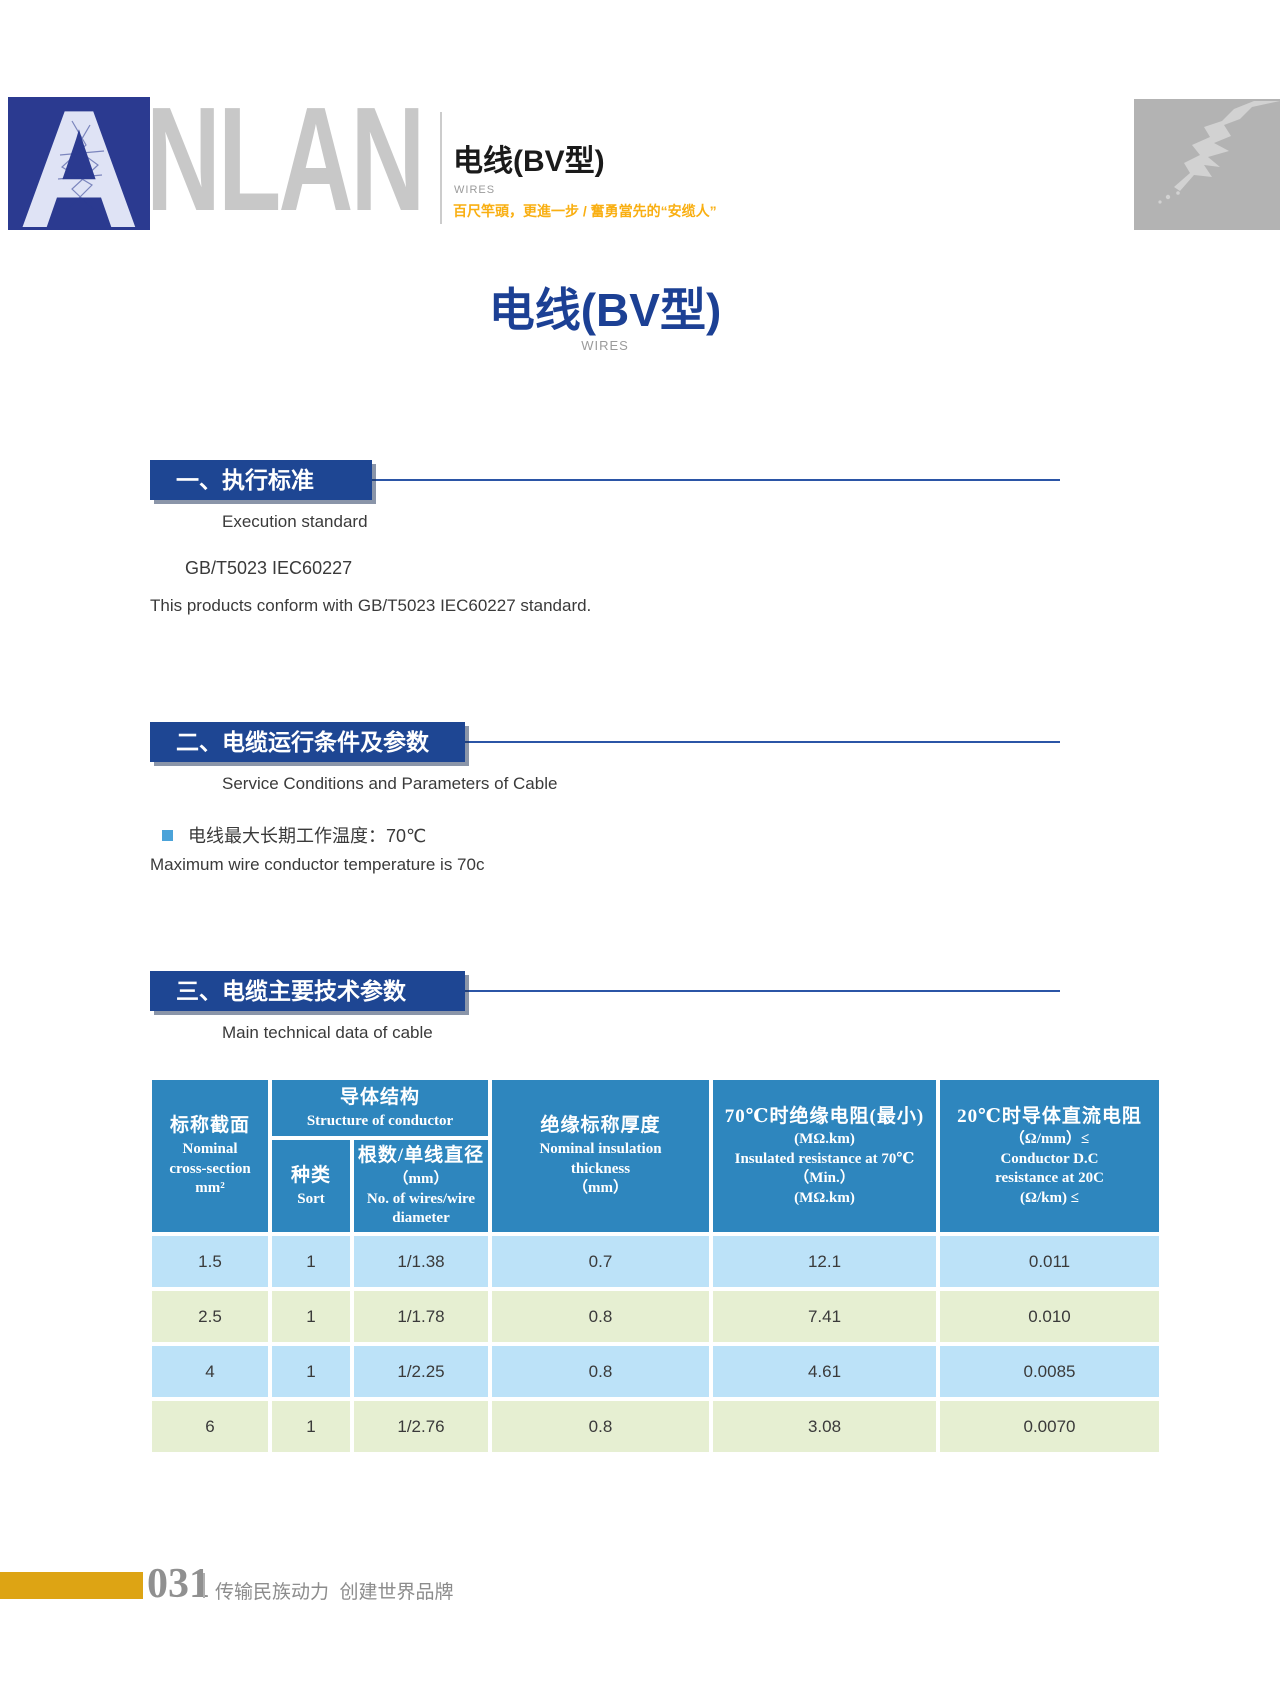  I want to click on col-header-sort: 种类 Sort, so click(311, 1186).